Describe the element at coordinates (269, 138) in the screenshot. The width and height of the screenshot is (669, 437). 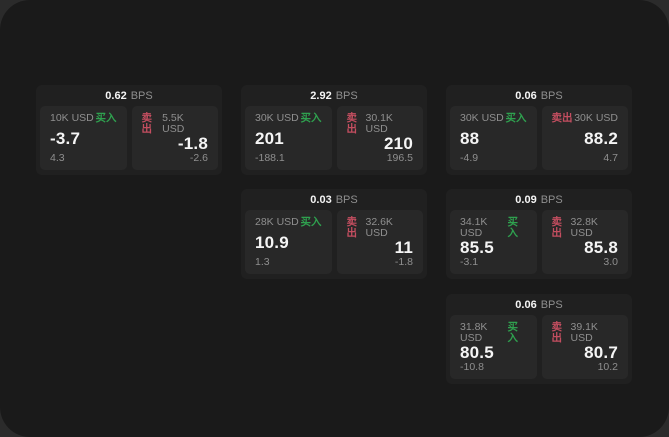
I see `buy-price: 201` at that location.